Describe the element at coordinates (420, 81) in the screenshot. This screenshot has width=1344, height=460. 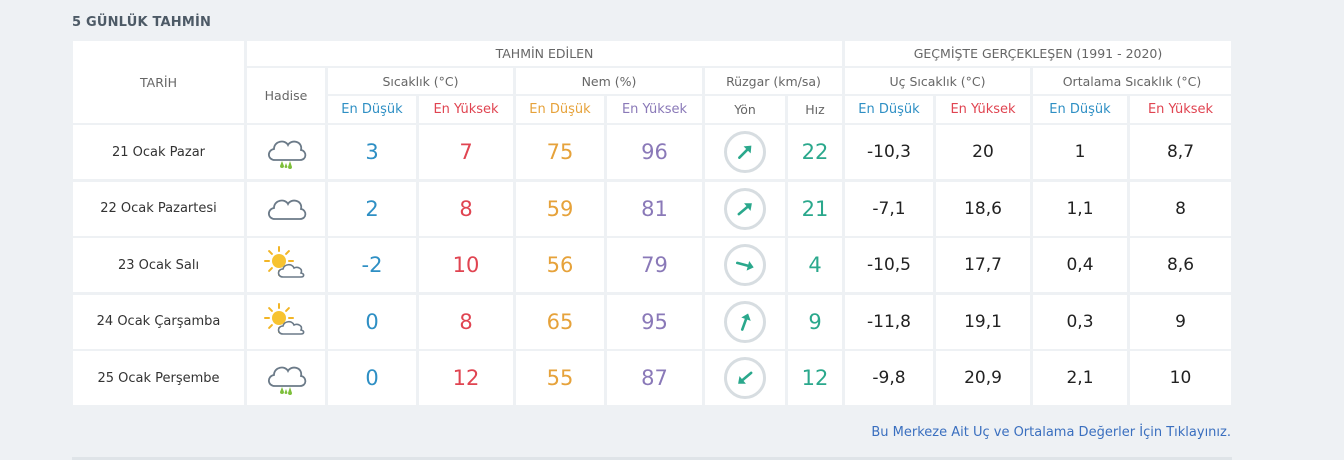
I see `header-temp: Sıcaklık (°C)` at that location.